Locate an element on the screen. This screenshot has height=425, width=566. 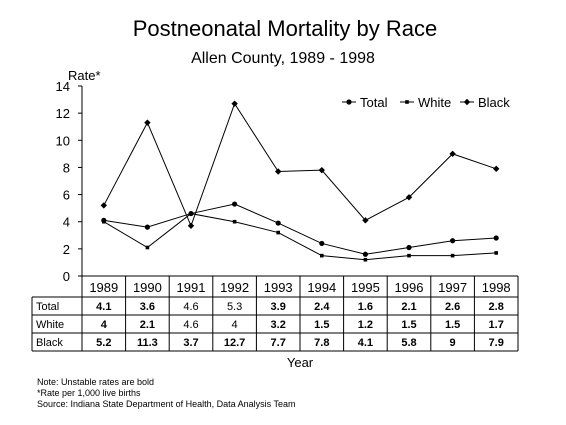
x-tick-label: 1991 is located at coordinates (191, 287).